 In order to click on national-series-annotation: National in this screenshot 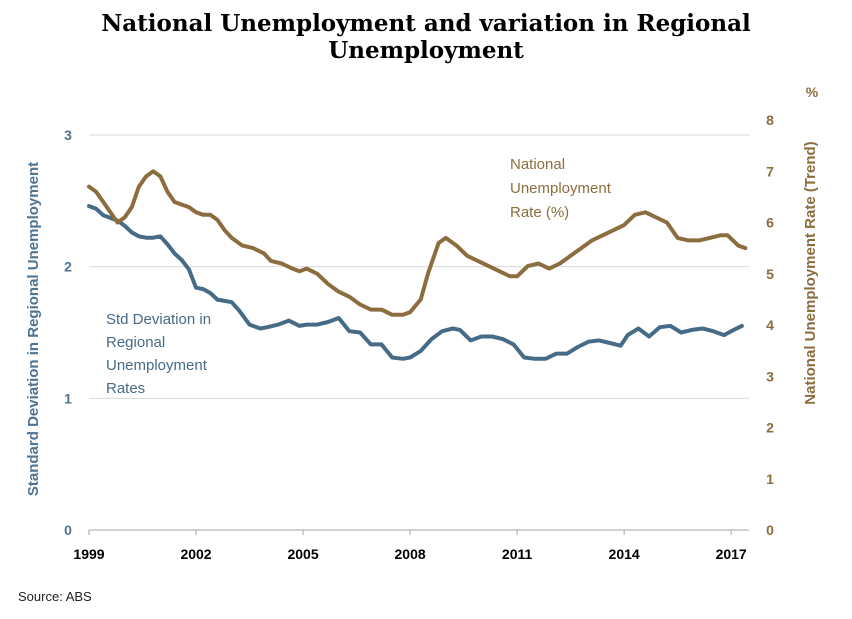, I will do `click(537, 164)`.